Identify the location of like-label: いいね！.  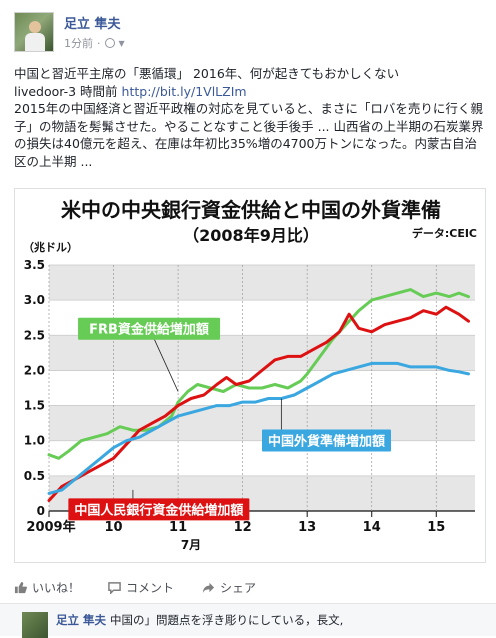
(56, 587).